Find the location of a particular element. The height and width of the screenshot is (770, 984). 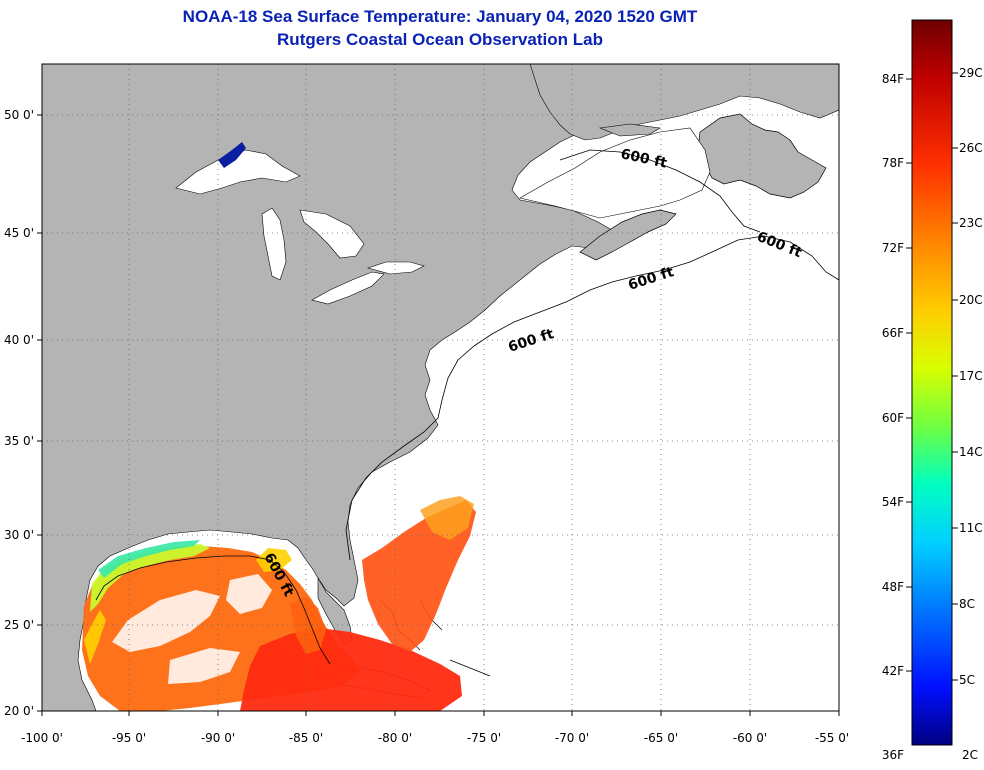

lat-tick-label: 50 0' is located at coordinates (19, 115).